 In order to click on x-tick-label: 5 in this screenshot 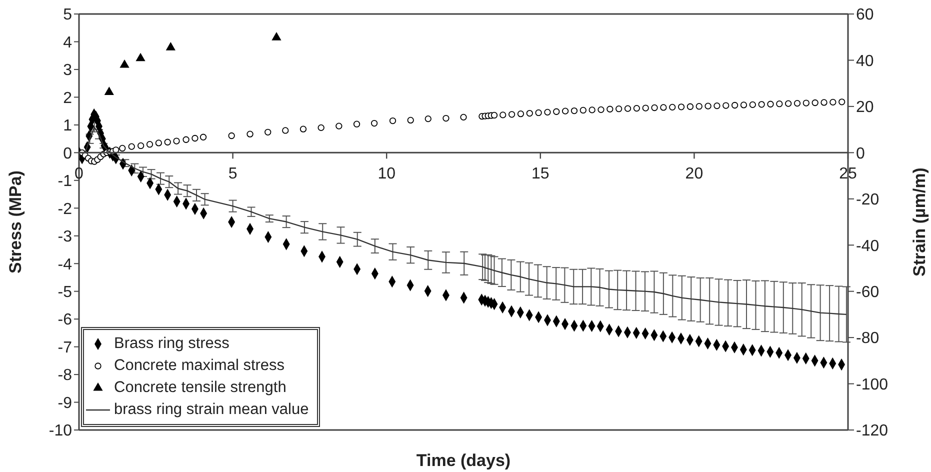, I will do `click(233, 174)`.